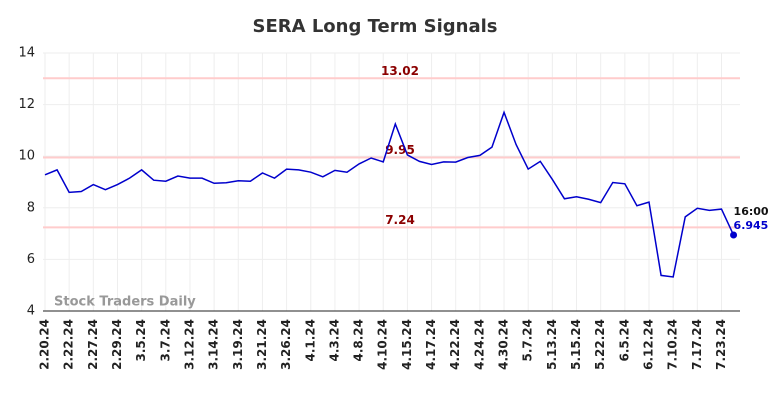  Describe the element at coordinates (600, 344) in the screenshot. I see `x-tick-label: 5.22.24` at that location.